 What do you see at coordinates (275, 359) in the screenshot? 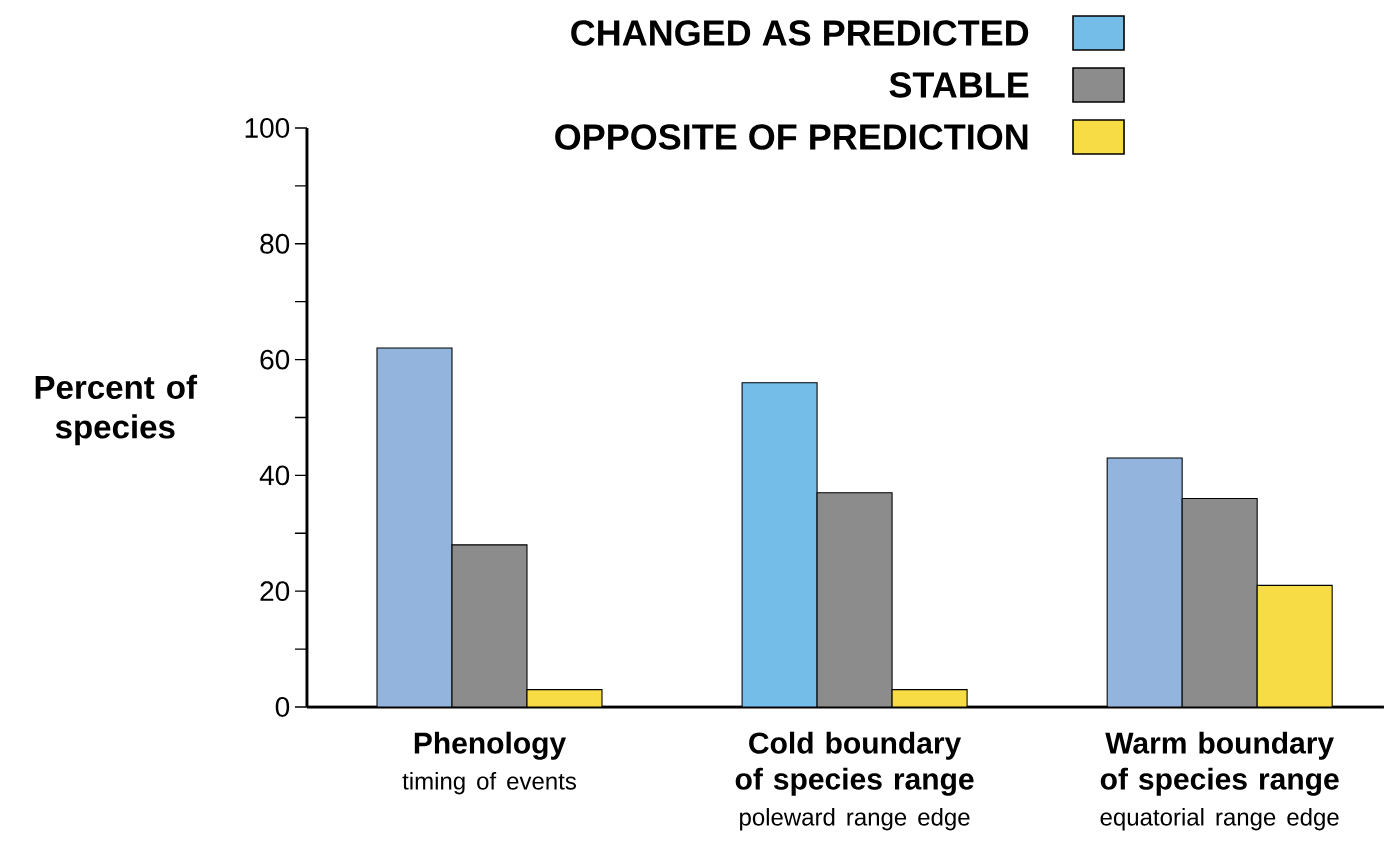
I see `y-tick-label: 60` at bounding box center [275, 359].